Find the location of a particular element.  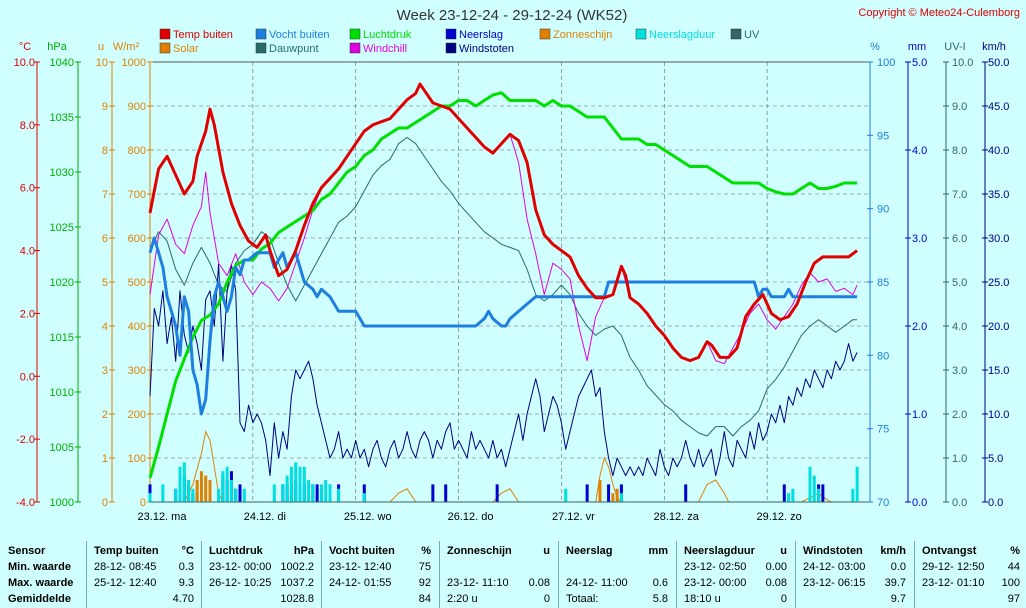

axis-tick-label-solar: 700 is located at coordinates (137, 195).